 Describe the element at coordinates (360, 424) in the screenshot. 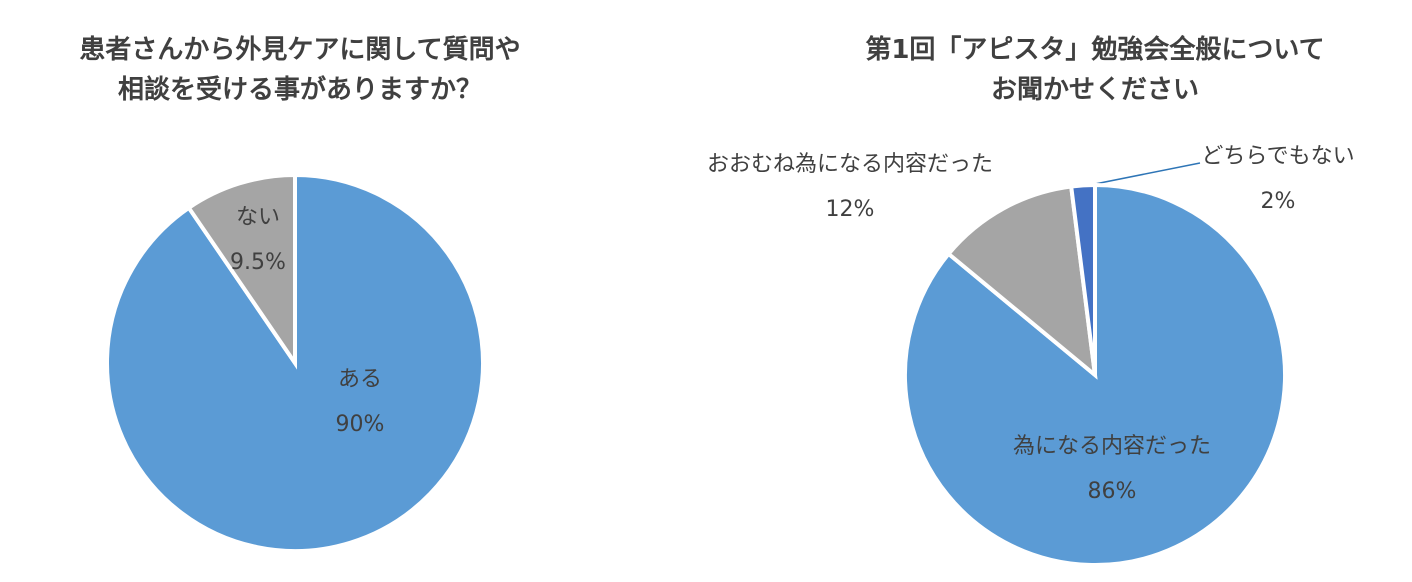

I see `value-label: 90%` at that location.